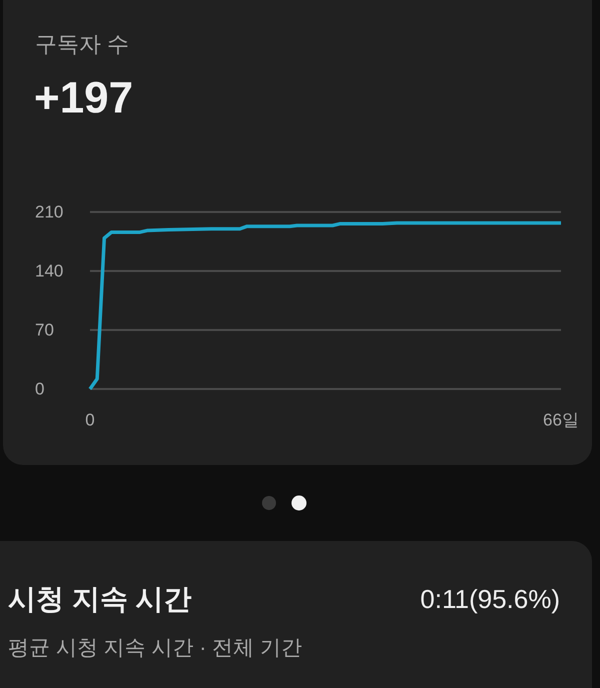 The height and width of the screenshot is (688, 600). I want to click on ytick: 0, so click(39, 389).